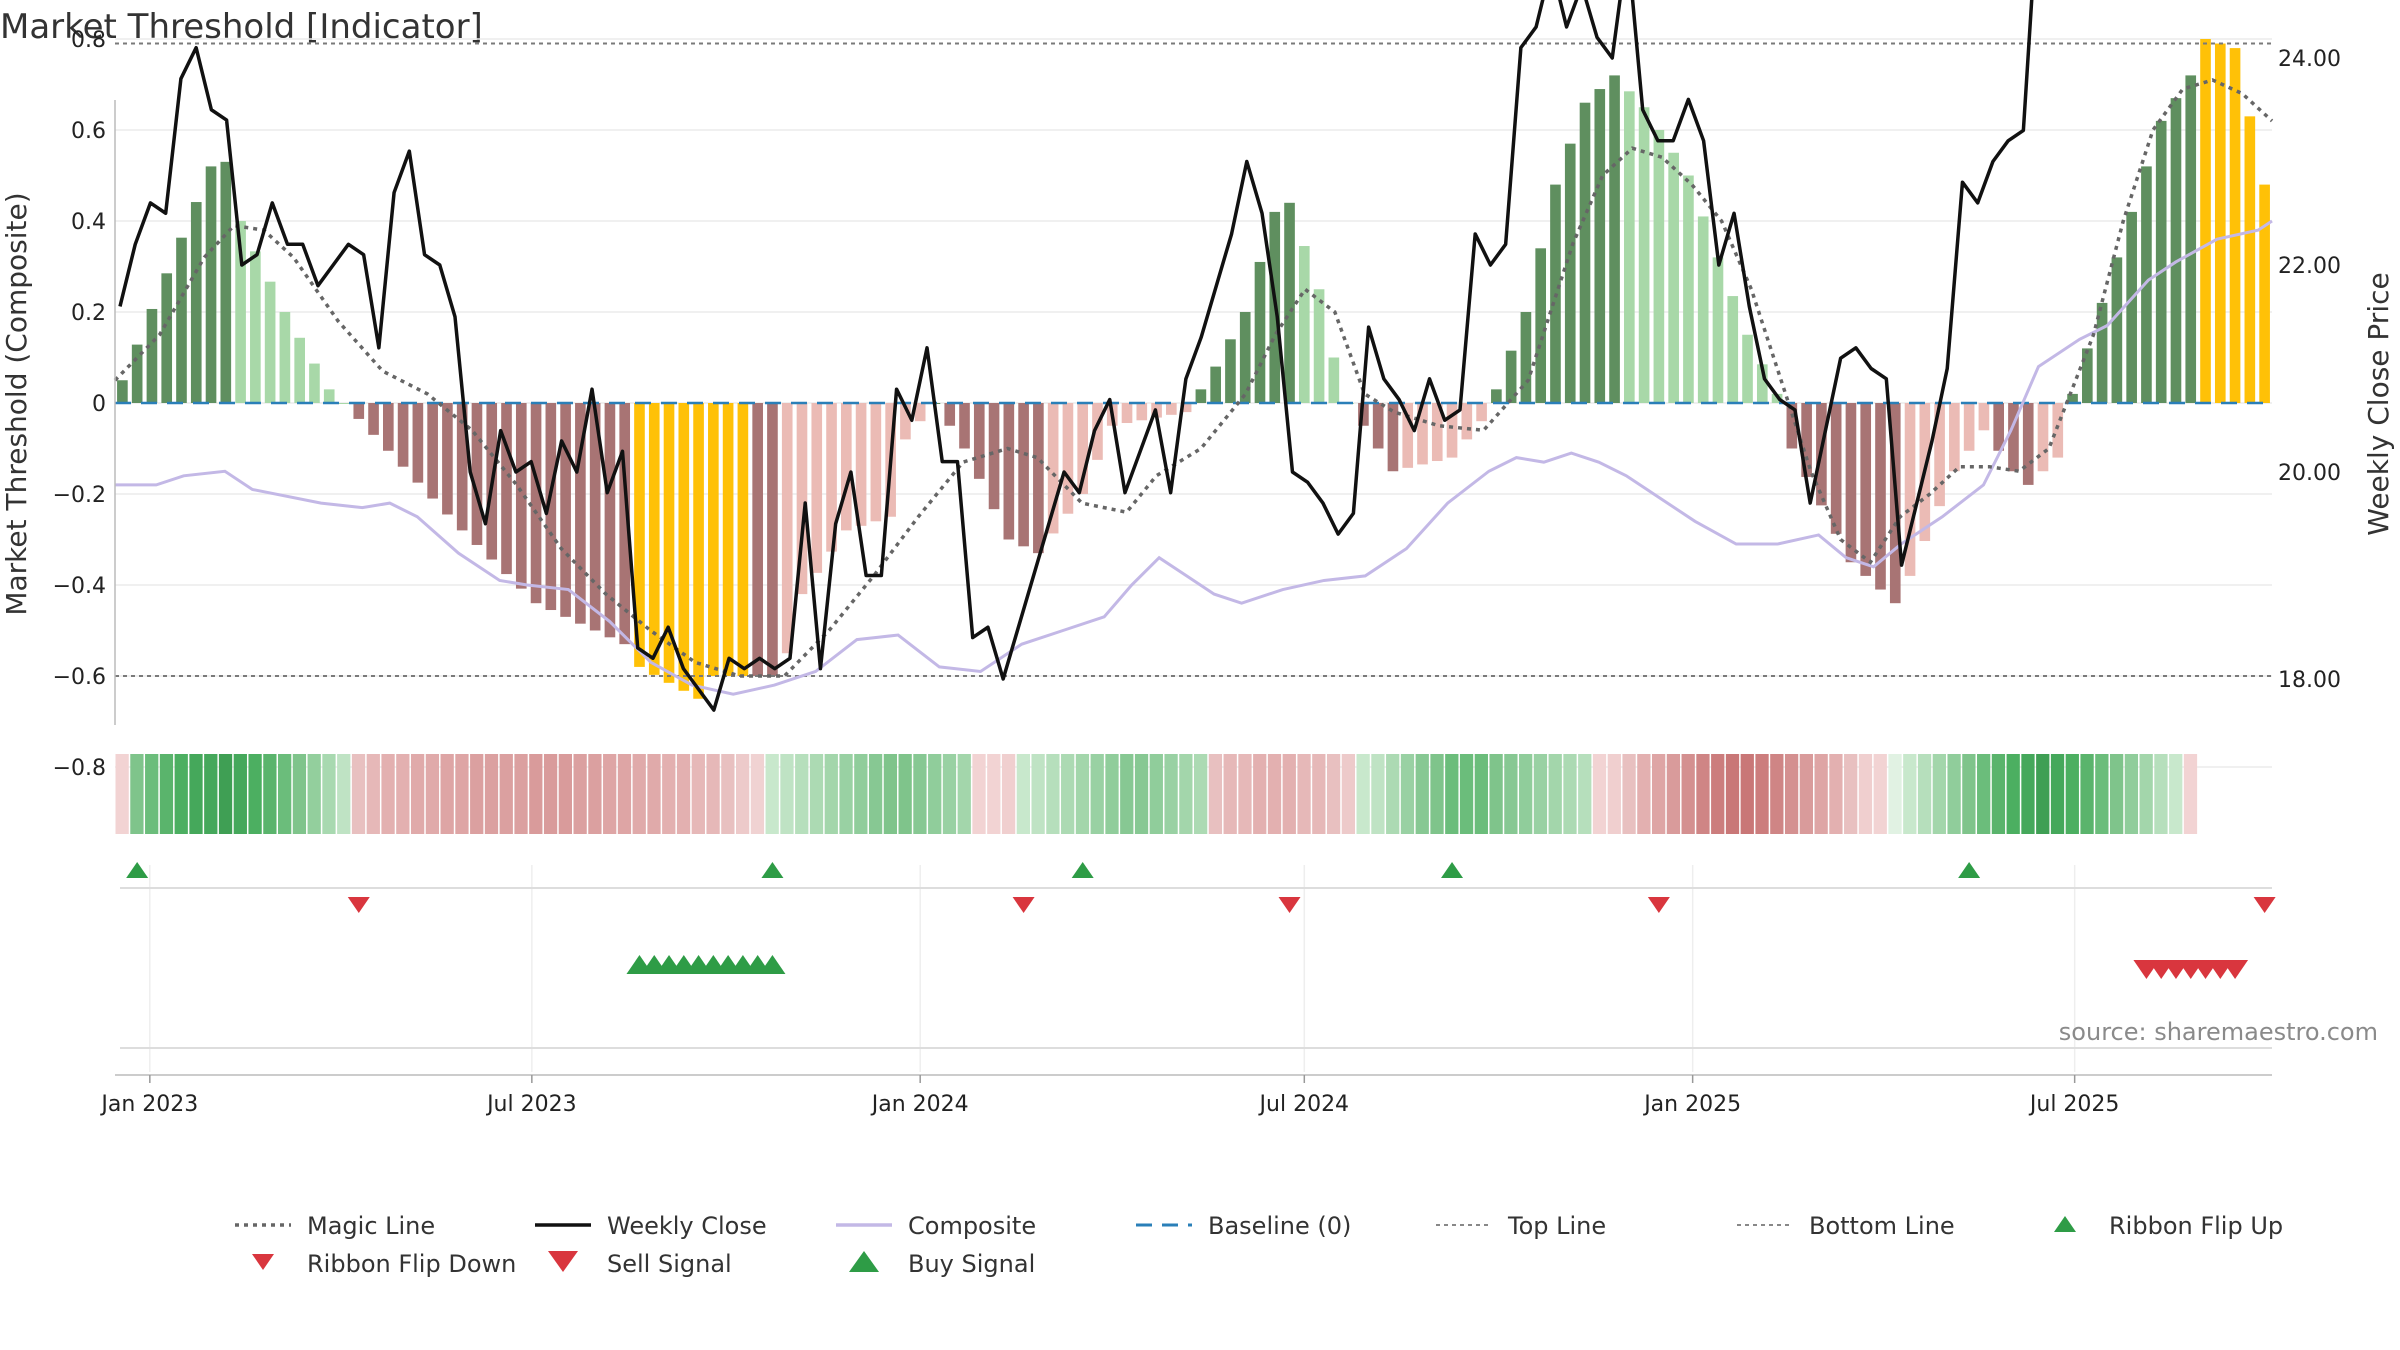 This screenshot has width=2400, height=1350. I want to click on y-tick-label-0: 0.8, so click(88, 40).